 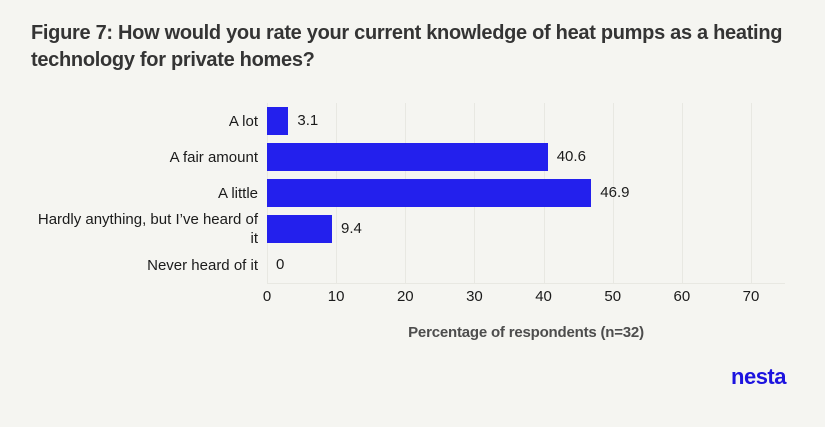 I want to click on nesta-logo: nesta, so click(x=758, y=376).